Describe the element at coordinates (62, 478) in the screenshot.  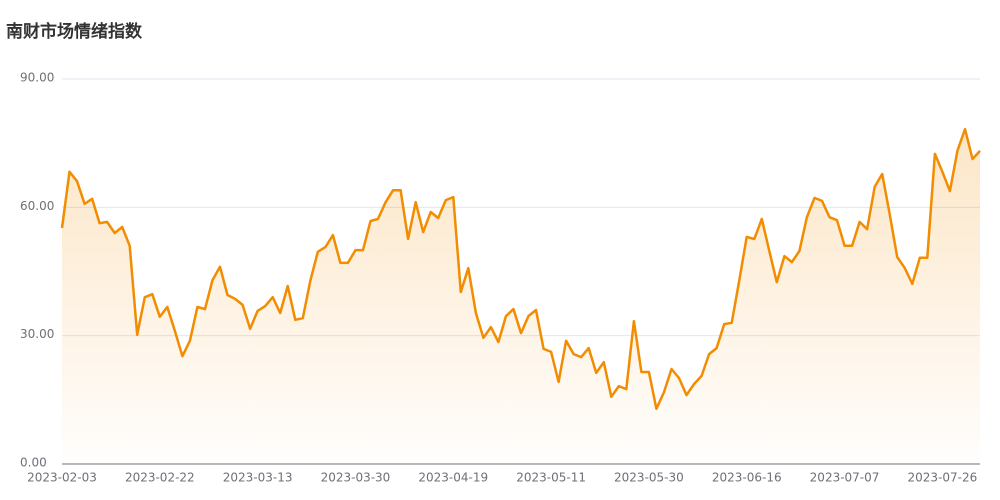
I see `x-tick-label: 2023-02-03` at that location.